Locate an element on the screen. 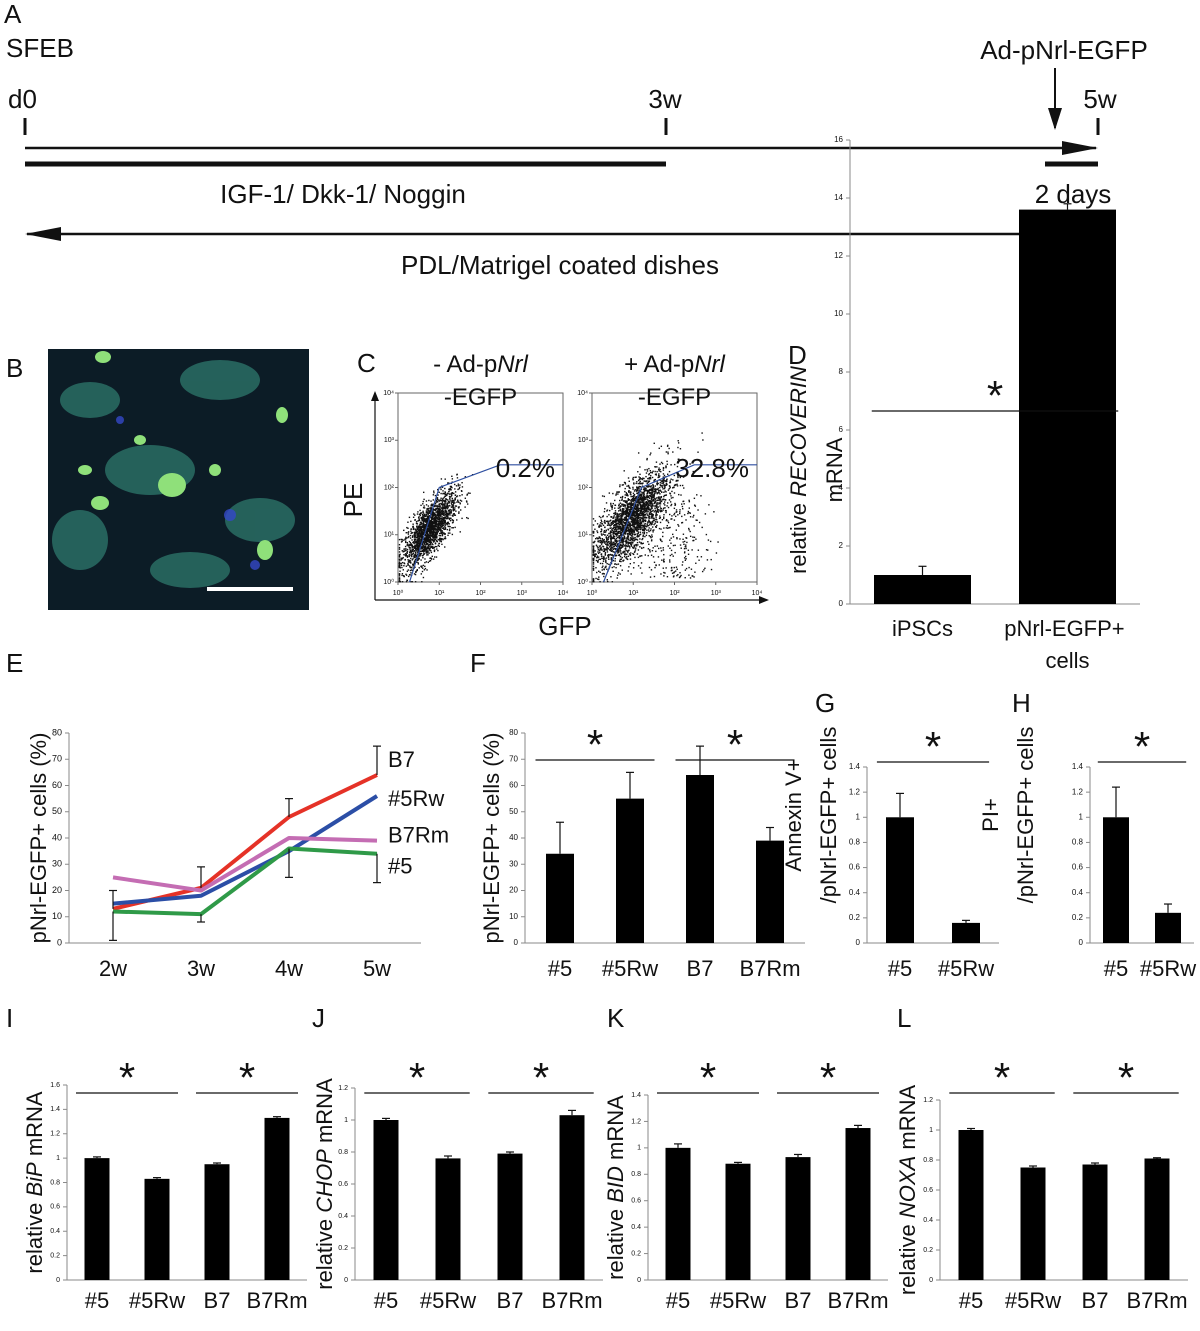 The width and height of the screenshot is (1200, 1331). y-axis-title-part: pNrl-EGFP+ cells (%) is located at coordinates (491, 838).